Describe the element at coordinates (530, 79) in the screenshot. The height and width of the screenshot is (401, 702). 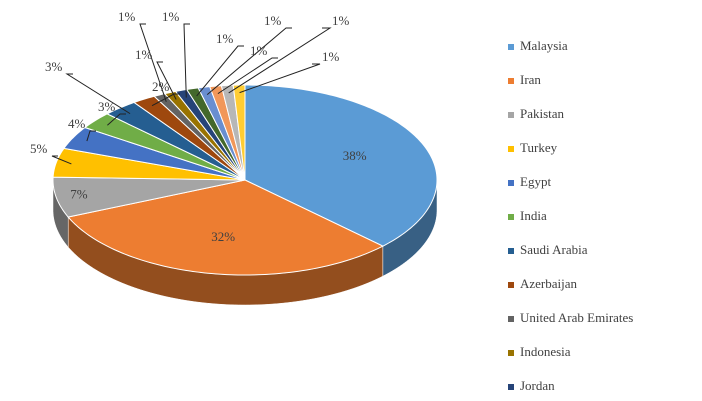
I see `legend-label: Iran` at that location.